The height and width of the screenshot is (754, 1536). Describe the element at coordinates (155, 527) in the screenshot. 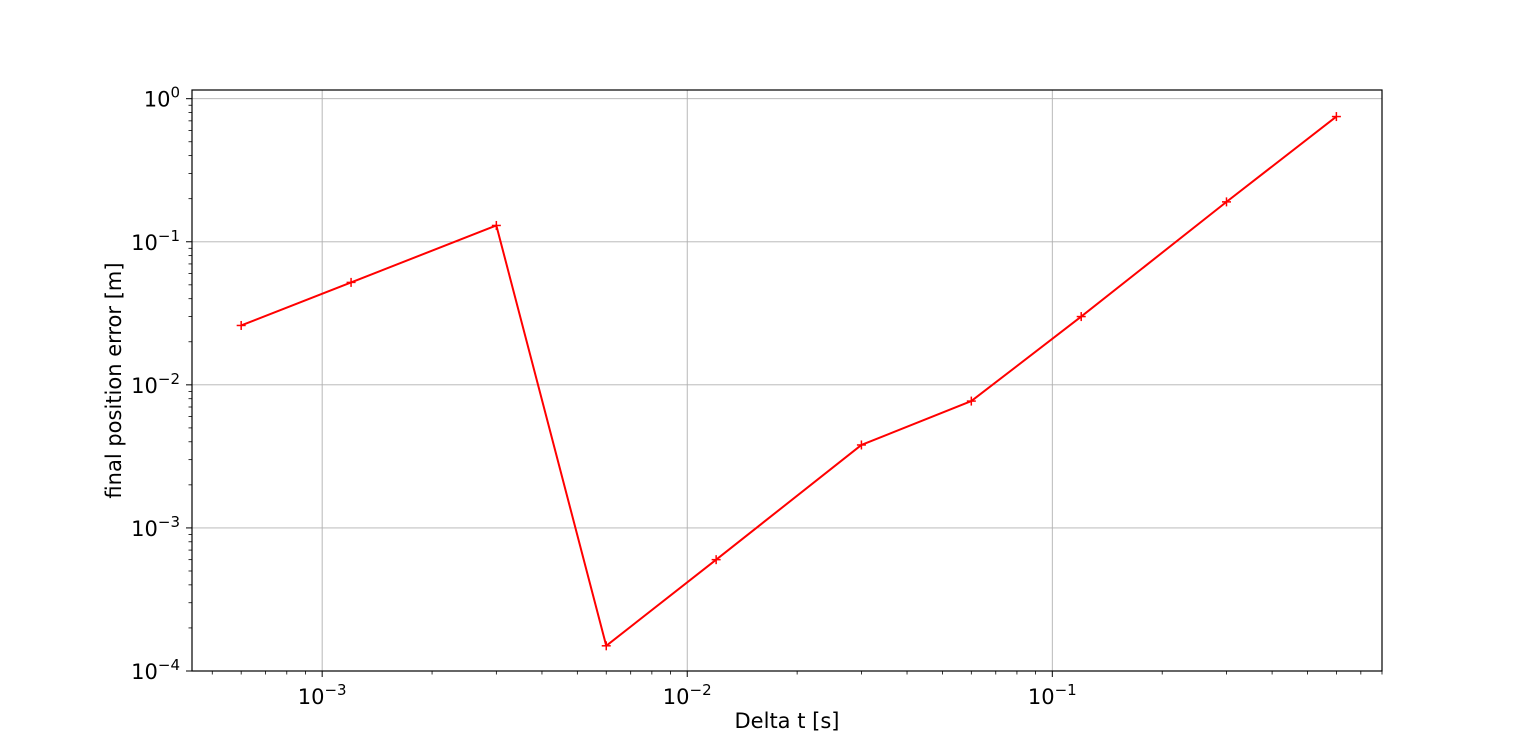

I see `y-tick-label: 10⁻³` at that location.